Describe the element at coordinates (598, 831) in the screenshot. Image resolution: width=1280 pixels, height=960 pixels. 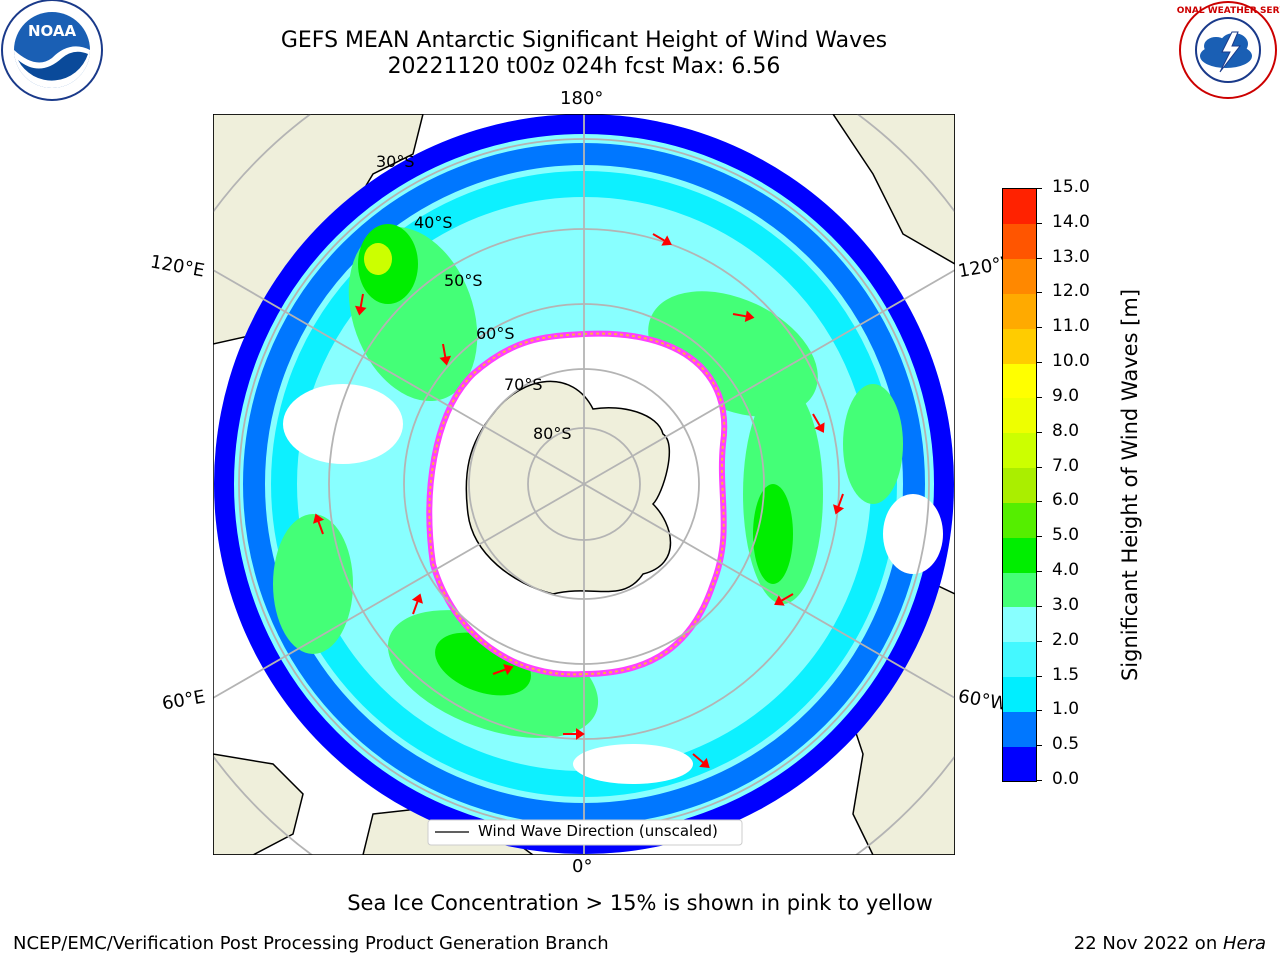
I see `legend-label: Wind Wave Direction (unscaled)` at that location.